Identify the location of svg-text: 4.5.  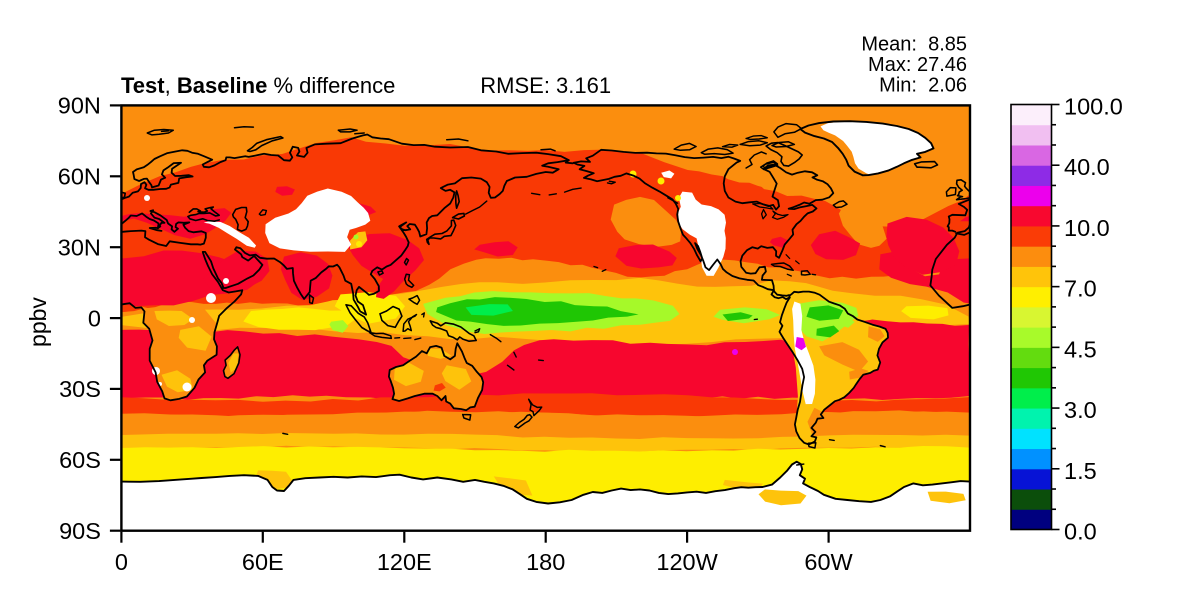
(1080, 349).